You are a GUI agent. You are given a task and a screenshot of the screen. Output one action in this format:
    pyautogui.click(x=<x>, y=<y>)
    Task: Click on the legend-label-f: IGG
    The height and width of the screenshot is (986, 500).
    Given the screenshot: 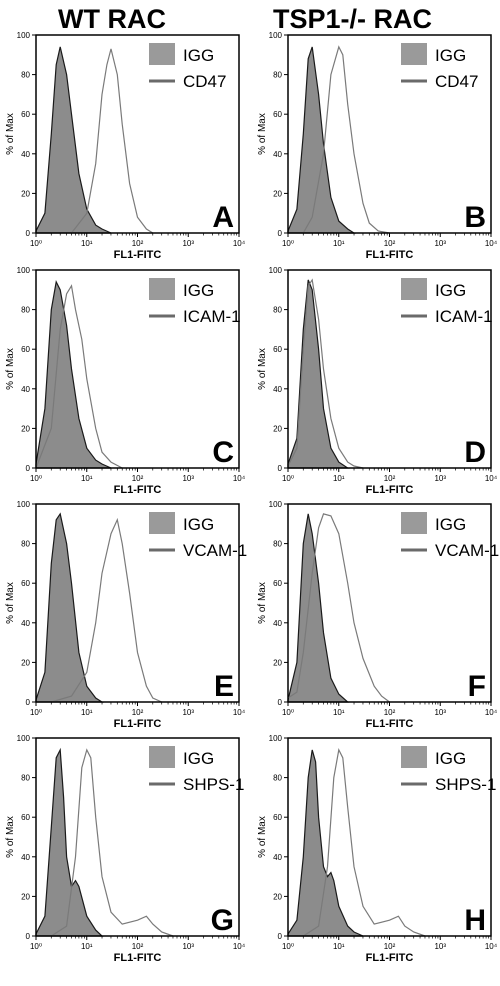 What is the action you would take?
    pyautogui.click(x=450, y=524)
    